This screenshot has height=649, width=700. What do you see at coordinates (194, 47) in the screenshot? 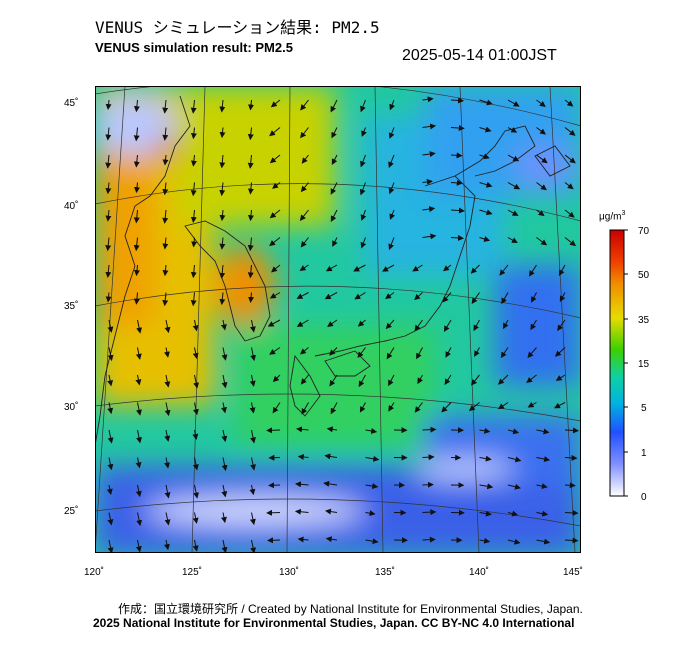
I see `title-english: VENUS simulation result: PM2.5` at bounding box center [194, 47].